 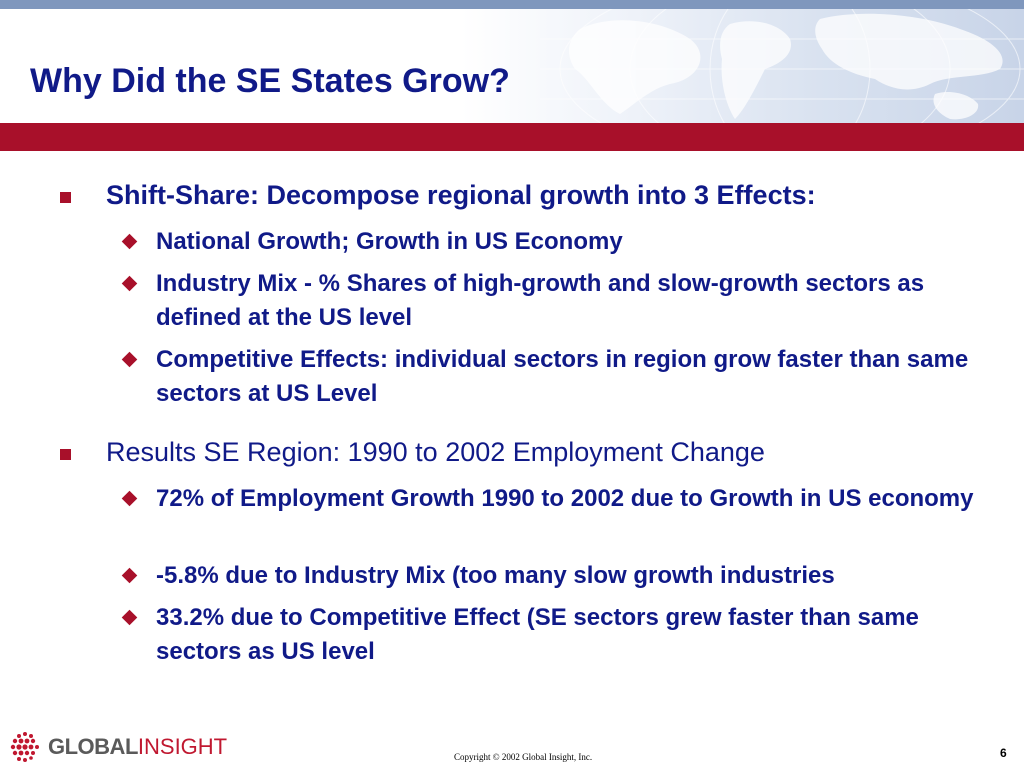 What do you see at coordinates (512, 4) in the screenshot?
I see `top-accent-band` at bounding box center [512, 4].